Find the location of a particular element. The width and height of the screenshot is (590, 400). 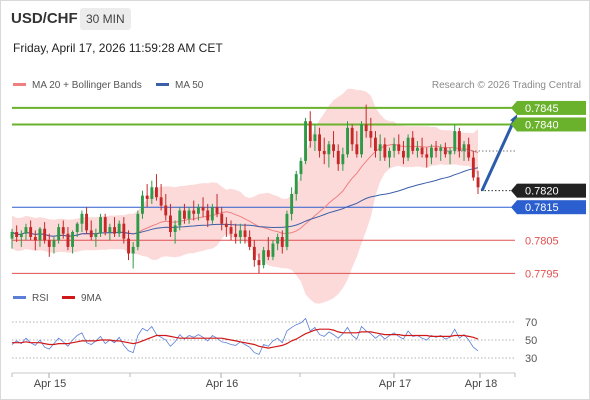

ma9-label: 9MA is located at coordinates (91, 298).